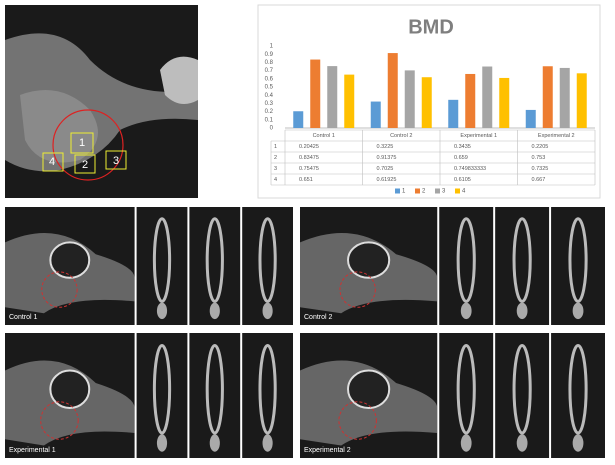 The height and width of the screenshot is (465, 615). Describe the element at coordinates (269, 112) in the screenshot. I see `y-tick-label: 0.2` at that location.